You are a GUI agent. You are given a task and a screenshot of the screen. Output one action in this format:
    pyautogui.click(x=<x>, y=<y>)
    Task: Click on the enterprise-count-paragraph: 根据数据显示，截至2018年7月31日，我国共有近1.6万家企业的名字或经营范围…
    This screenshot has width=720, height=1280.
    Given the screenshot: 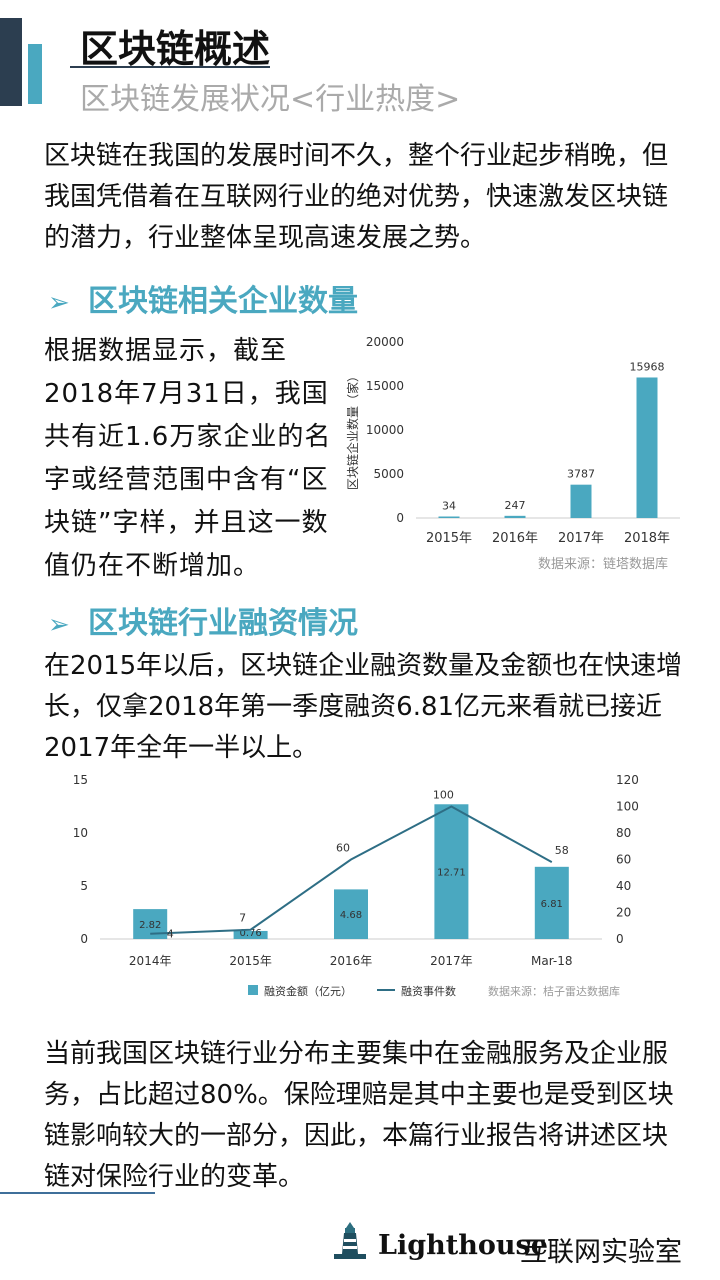 What is the action you would take?
    pyautogui.click(x=188, y=458)
    